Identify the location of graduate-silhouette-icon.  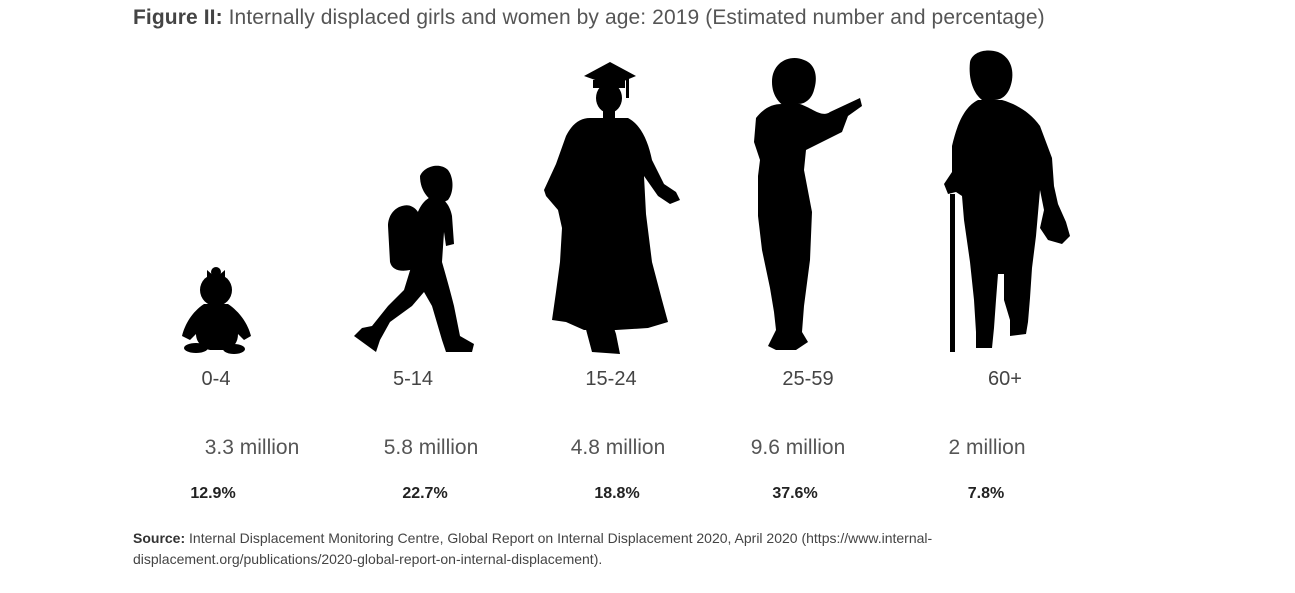
(612, 208).